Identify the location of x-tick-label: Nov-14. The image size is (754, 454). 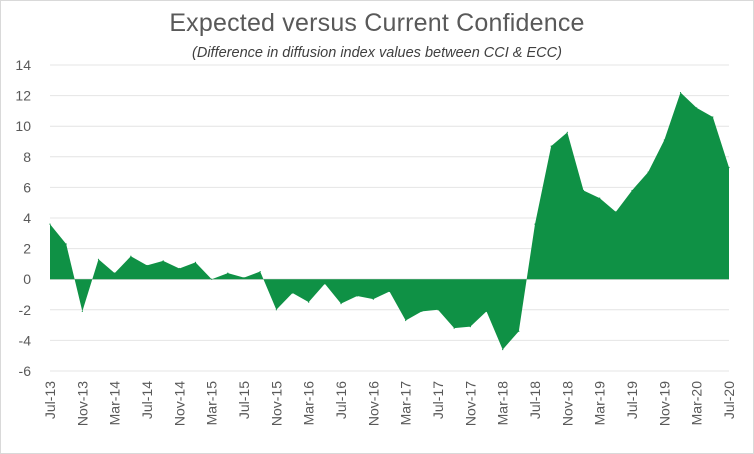
(179, 403).